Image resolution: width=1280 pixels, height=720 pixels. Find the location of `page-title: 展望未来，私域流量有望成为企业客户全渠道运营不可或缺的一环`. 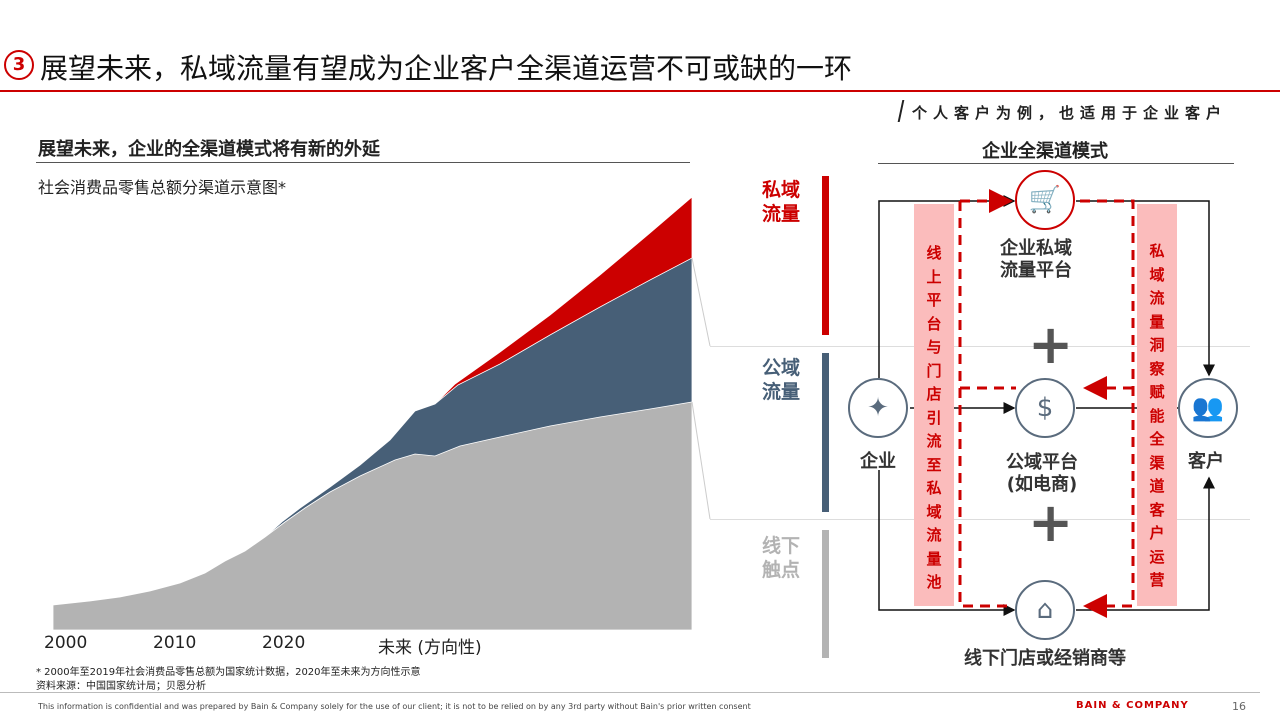

page-title: 展望未来，私域流量有望成为企业客户全渠道运营不可或缺的一环 is located at coordinates (446, 68).